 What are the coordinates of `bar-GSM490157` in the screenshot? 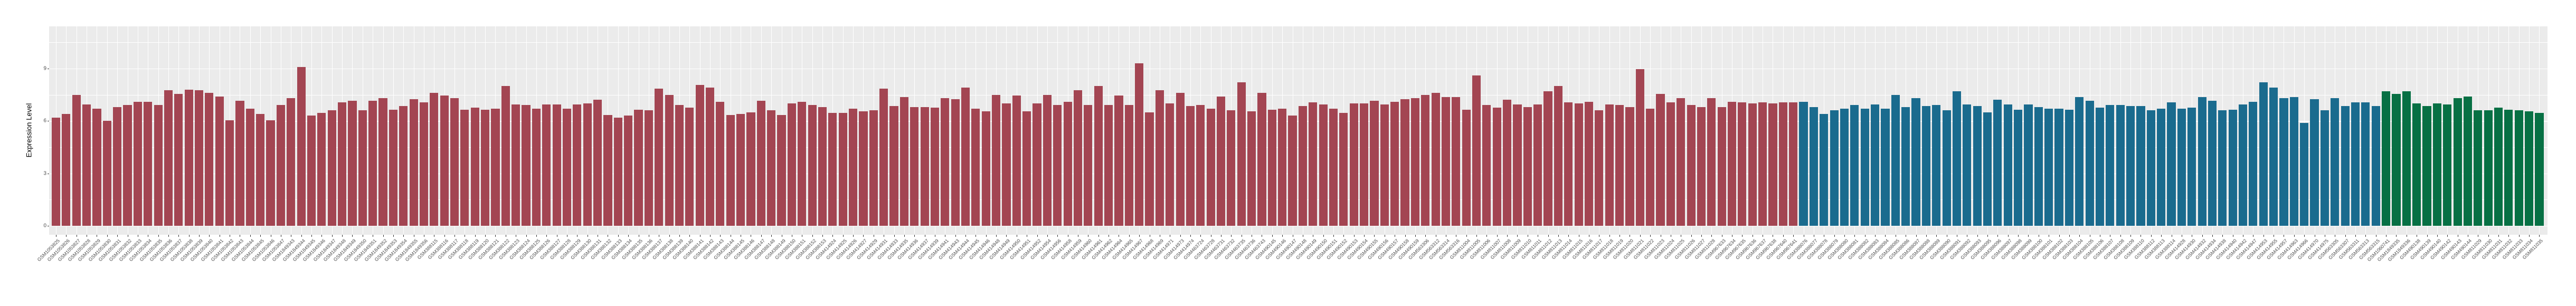 It's located at (1394, 163).